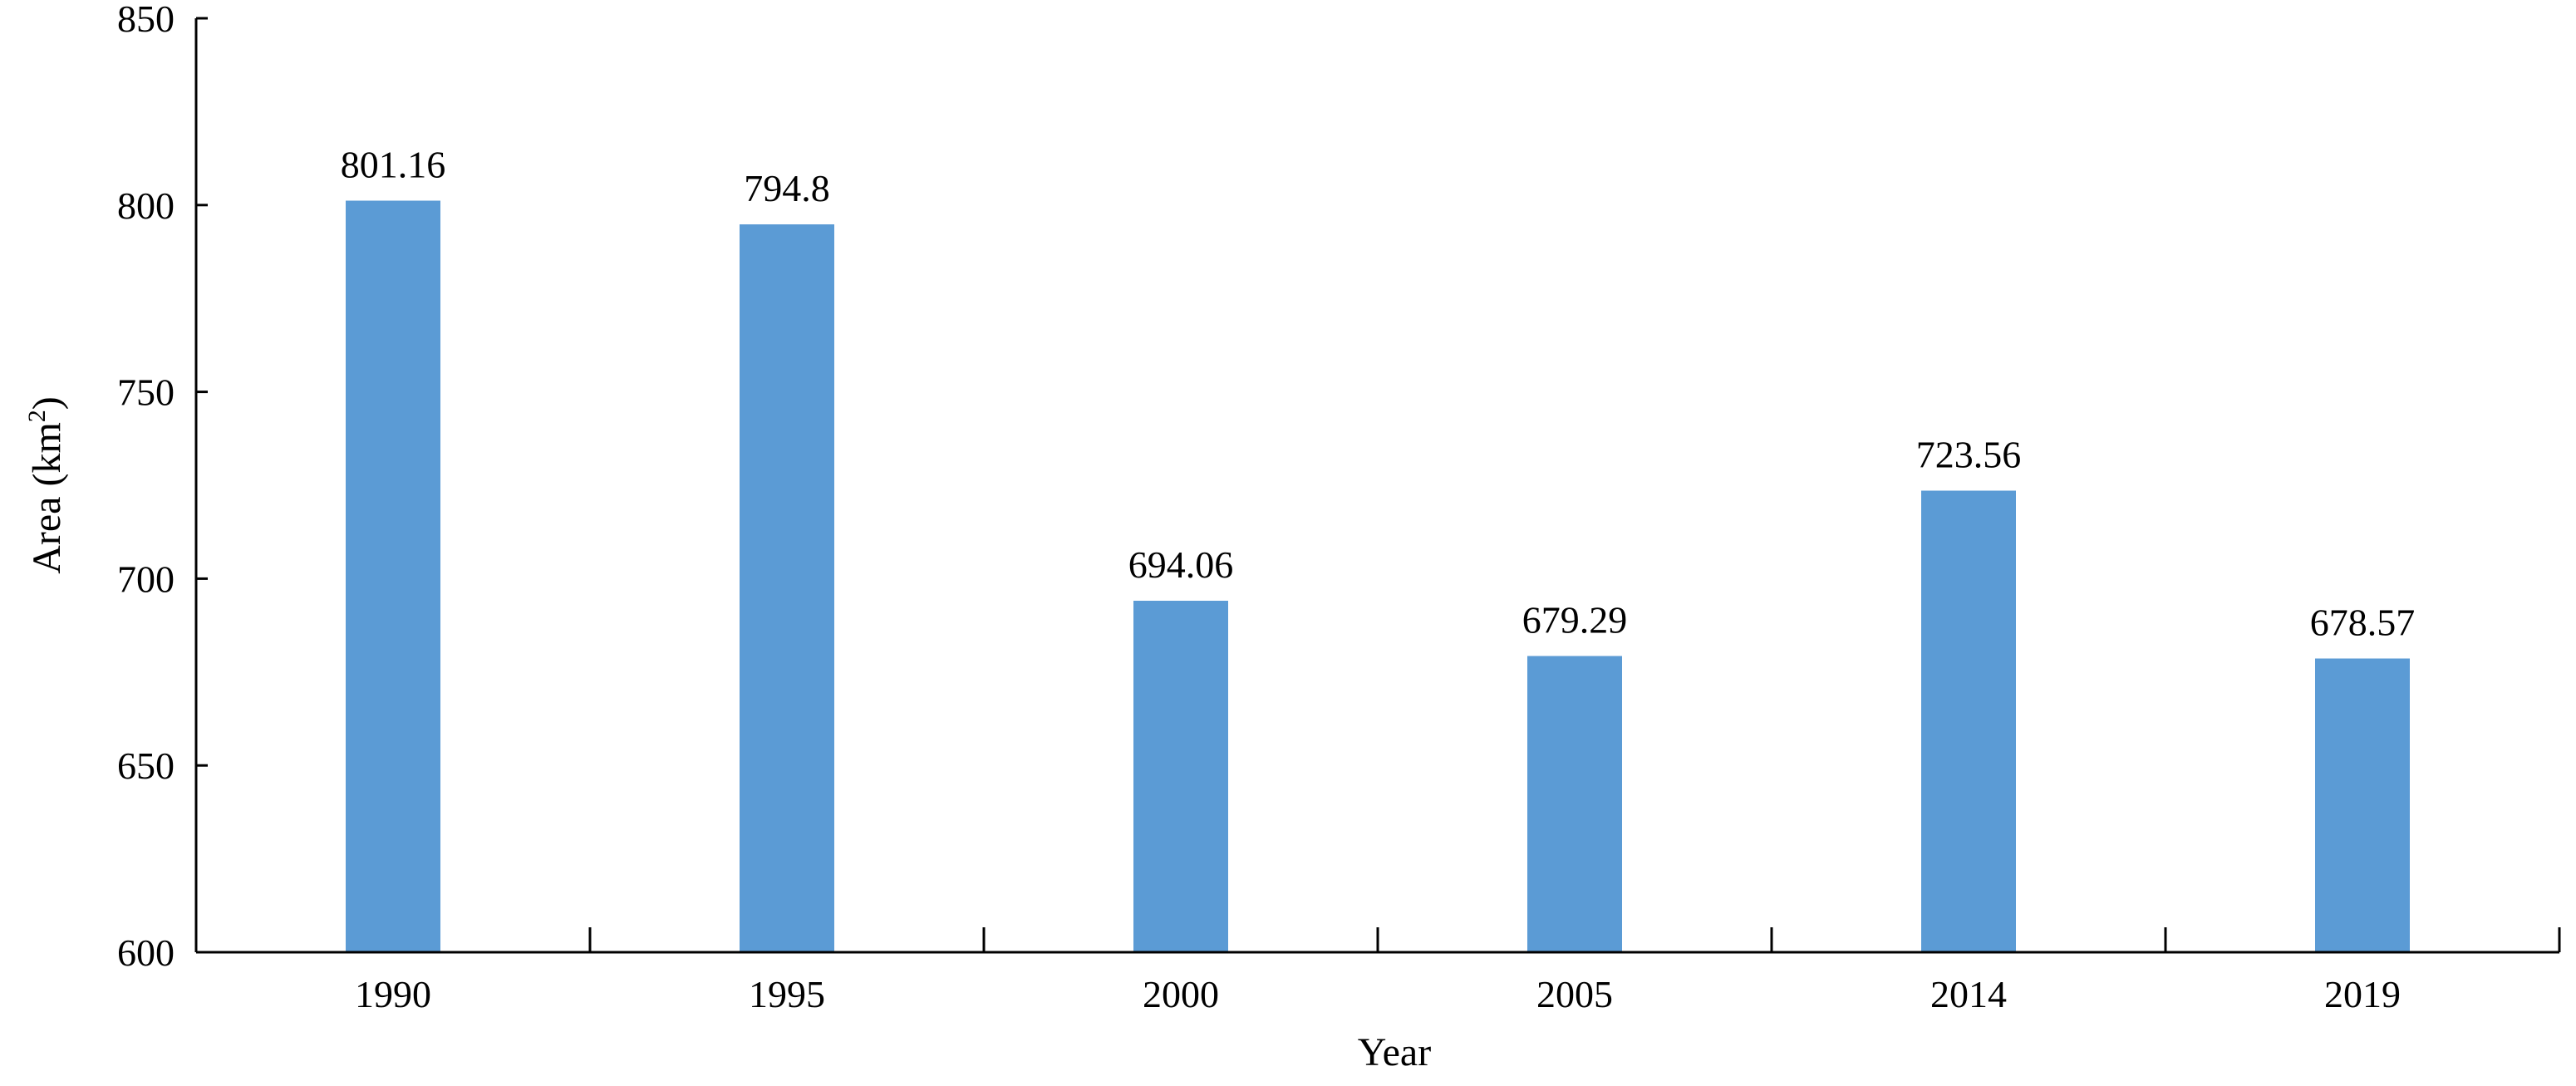 This screenshot has width=2576, height=1086. Describe the element at coordinates (1181, 564) in the screenshot. I see `data-label-2000: 694.06` at that location.